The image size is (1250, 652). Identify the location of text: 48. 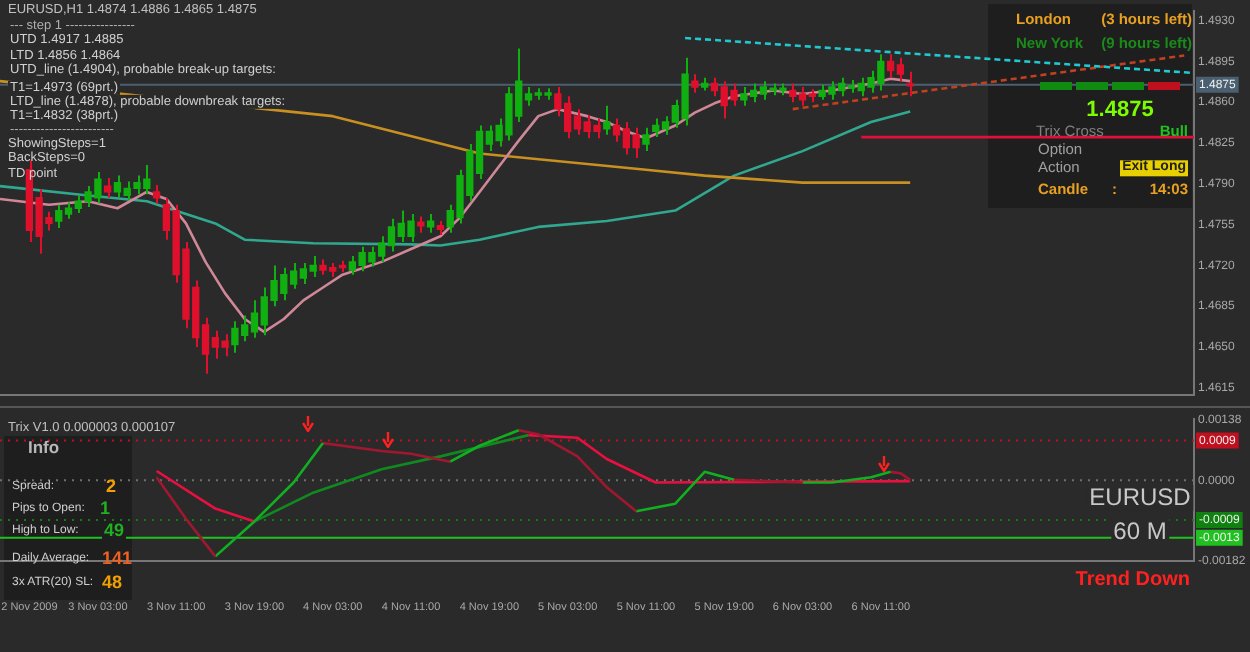
(112, 583).